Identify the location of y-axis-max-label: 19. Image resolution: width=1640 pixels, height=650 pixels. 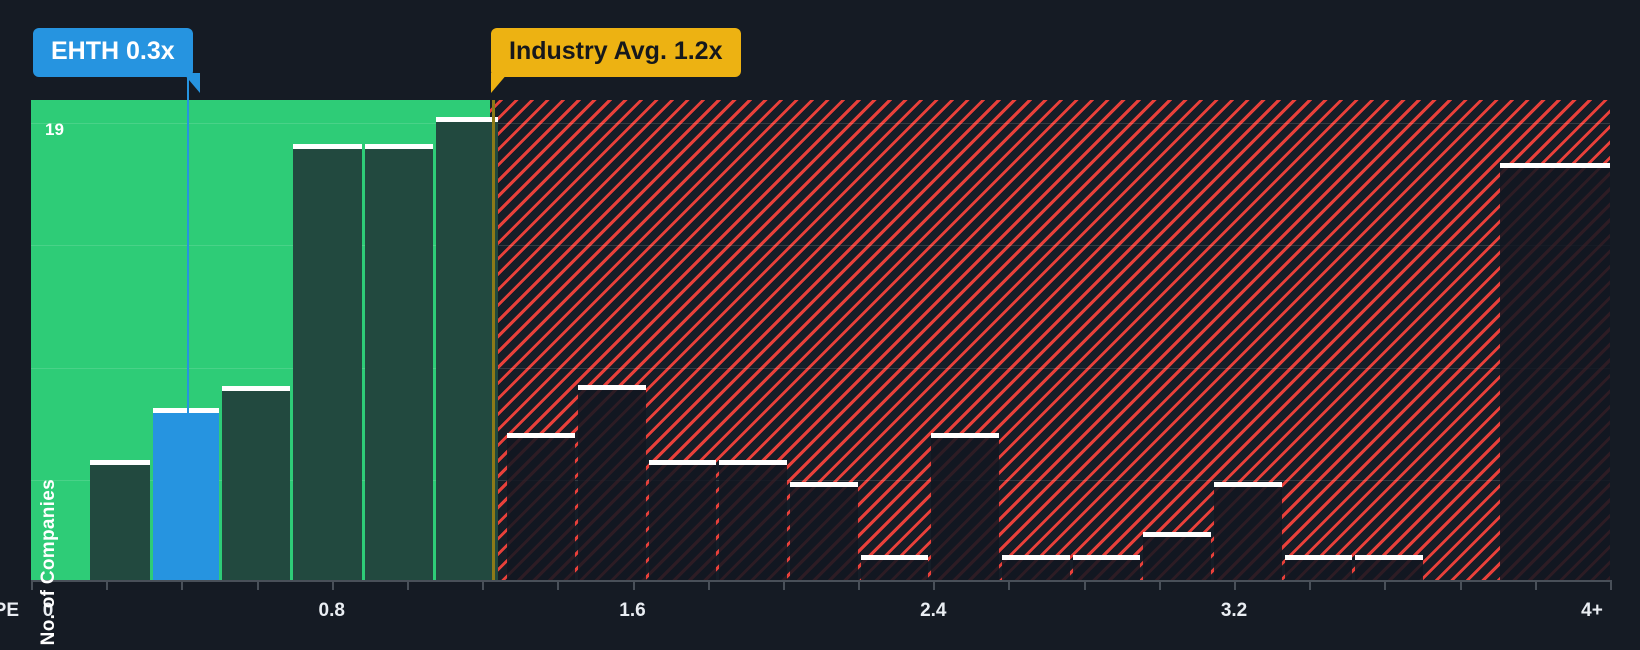
(54, 129).